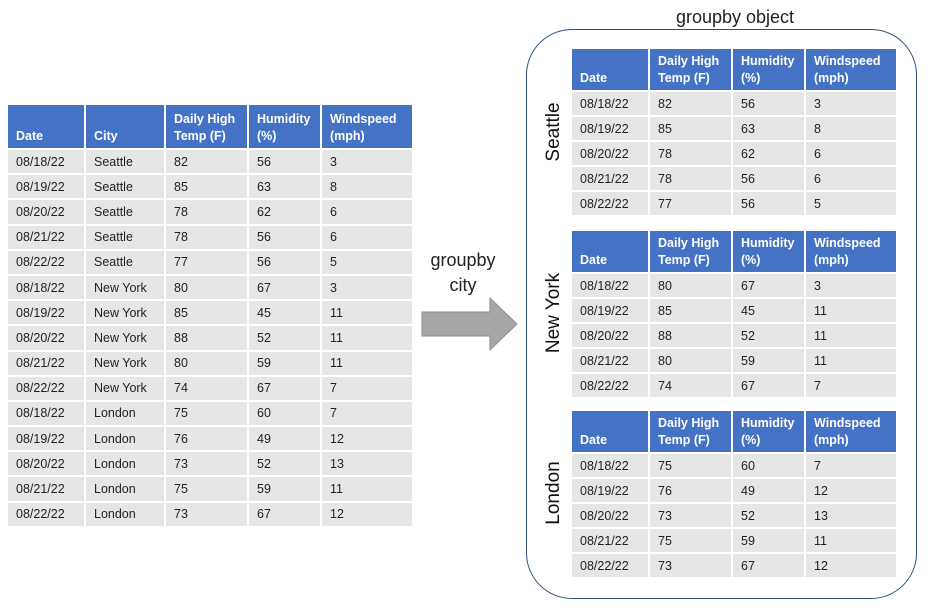 The image size is (928, 616). I want to click on table-row: 08/19/22 76 49 12, so click(734, 490).